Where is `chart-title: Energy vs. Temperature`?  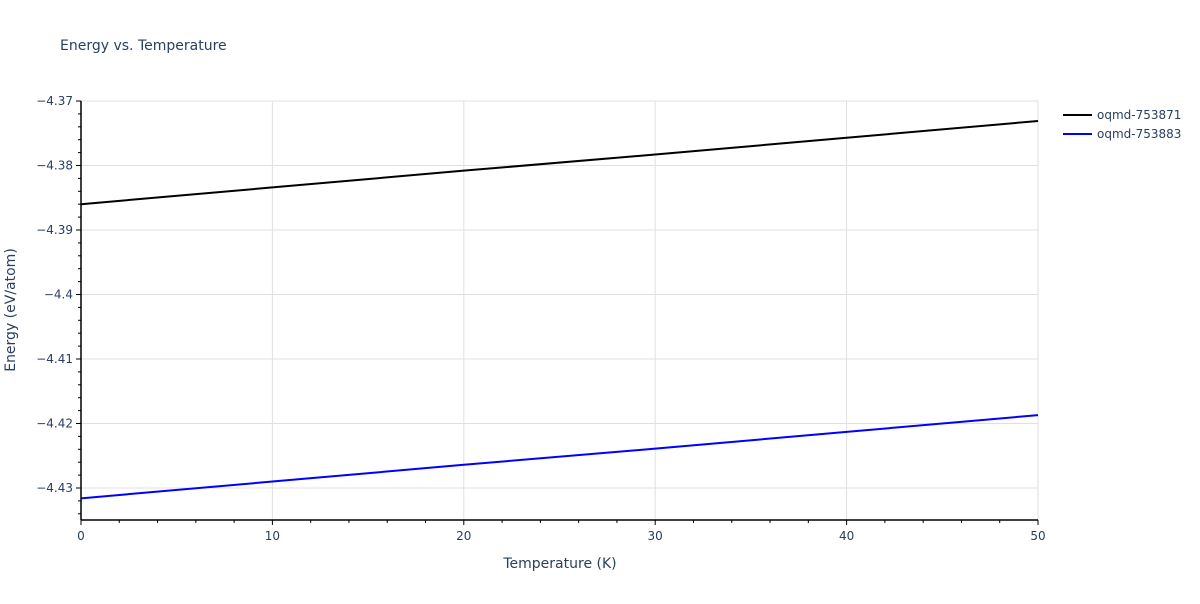 chart-title: Energy vs. Temperature is located at coordinates (143, 46).